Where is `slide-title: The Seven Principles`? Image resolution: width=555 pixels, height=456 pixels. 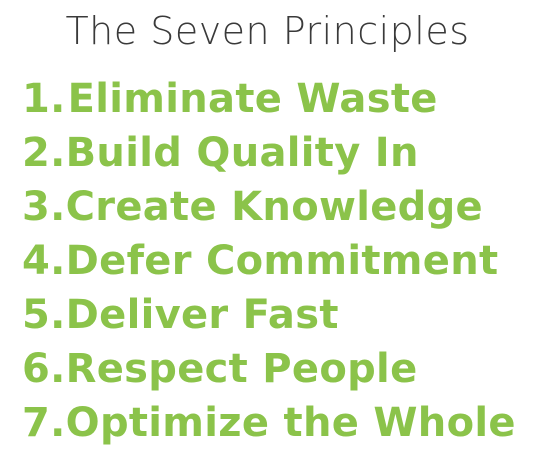 slide-title: The Seven Principles is located at coordinates (267, 31).